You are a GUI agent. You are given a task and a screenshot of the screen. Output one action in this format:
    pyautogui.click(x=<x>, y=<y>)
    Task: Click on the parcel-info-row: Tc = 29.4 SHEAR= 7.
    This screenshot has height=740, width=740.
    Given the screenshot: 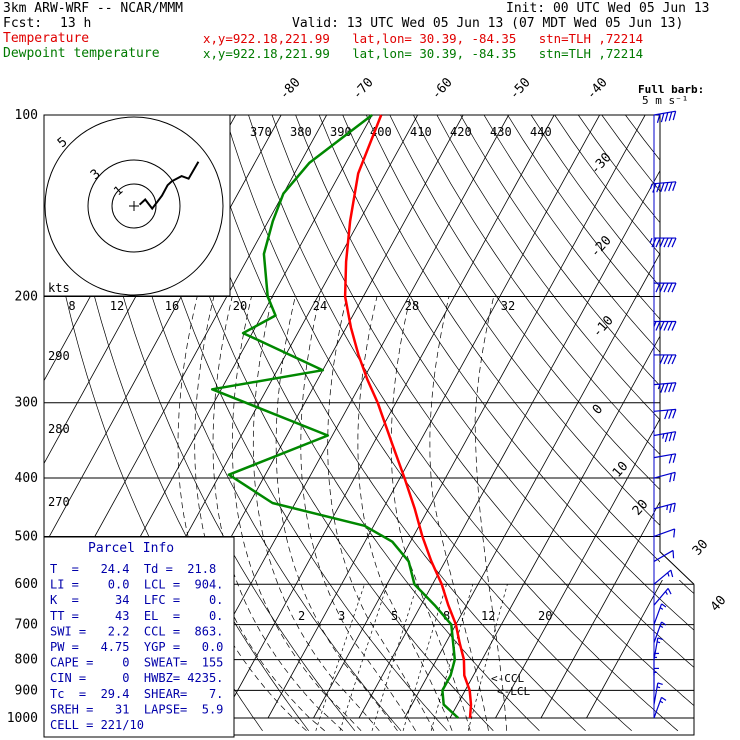 What is the action you would take?
    pyautogui.click(x=136, y=694)
    